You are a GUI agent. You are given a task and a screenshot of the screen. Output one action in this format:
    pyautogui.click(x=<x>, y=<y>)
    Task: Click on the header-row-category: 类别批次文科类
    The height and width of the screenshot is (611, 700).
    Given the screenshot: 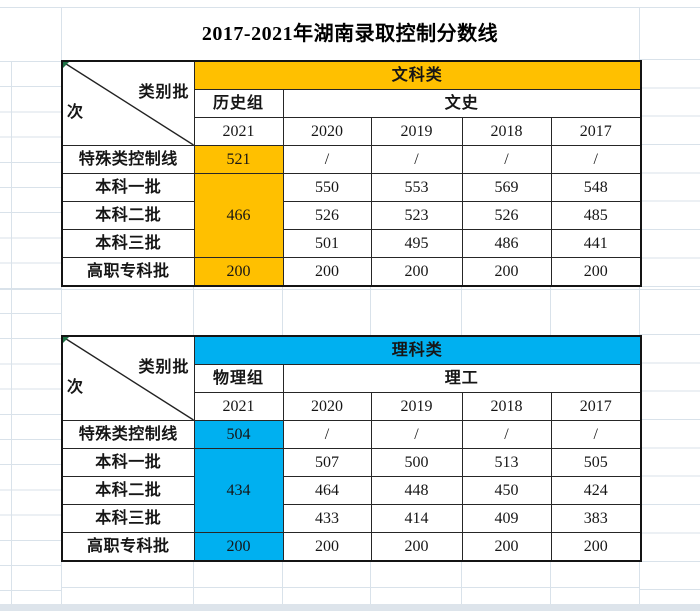 What is the action you would take?
    pyautogui.click(x=351, y=103)
    